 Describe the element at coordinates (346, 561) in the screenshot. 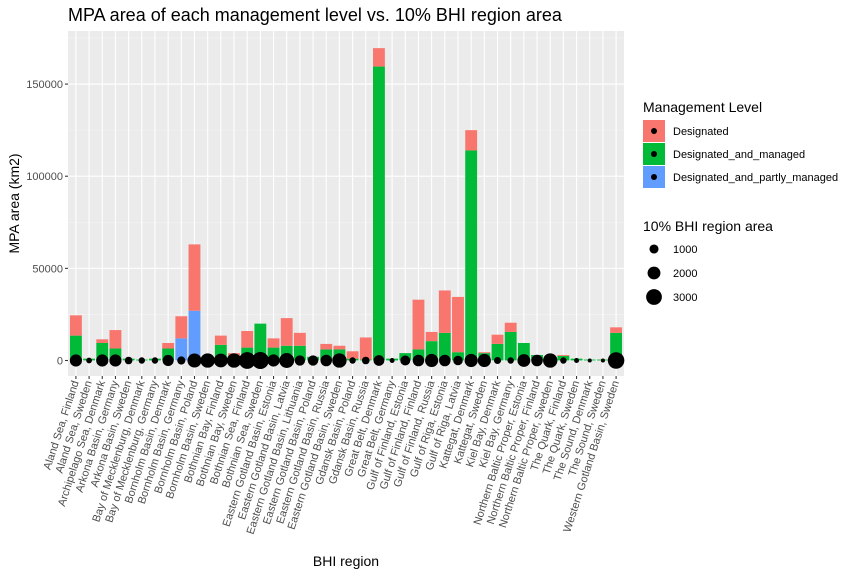

I see `x-axis-title: BHI region` at that location.